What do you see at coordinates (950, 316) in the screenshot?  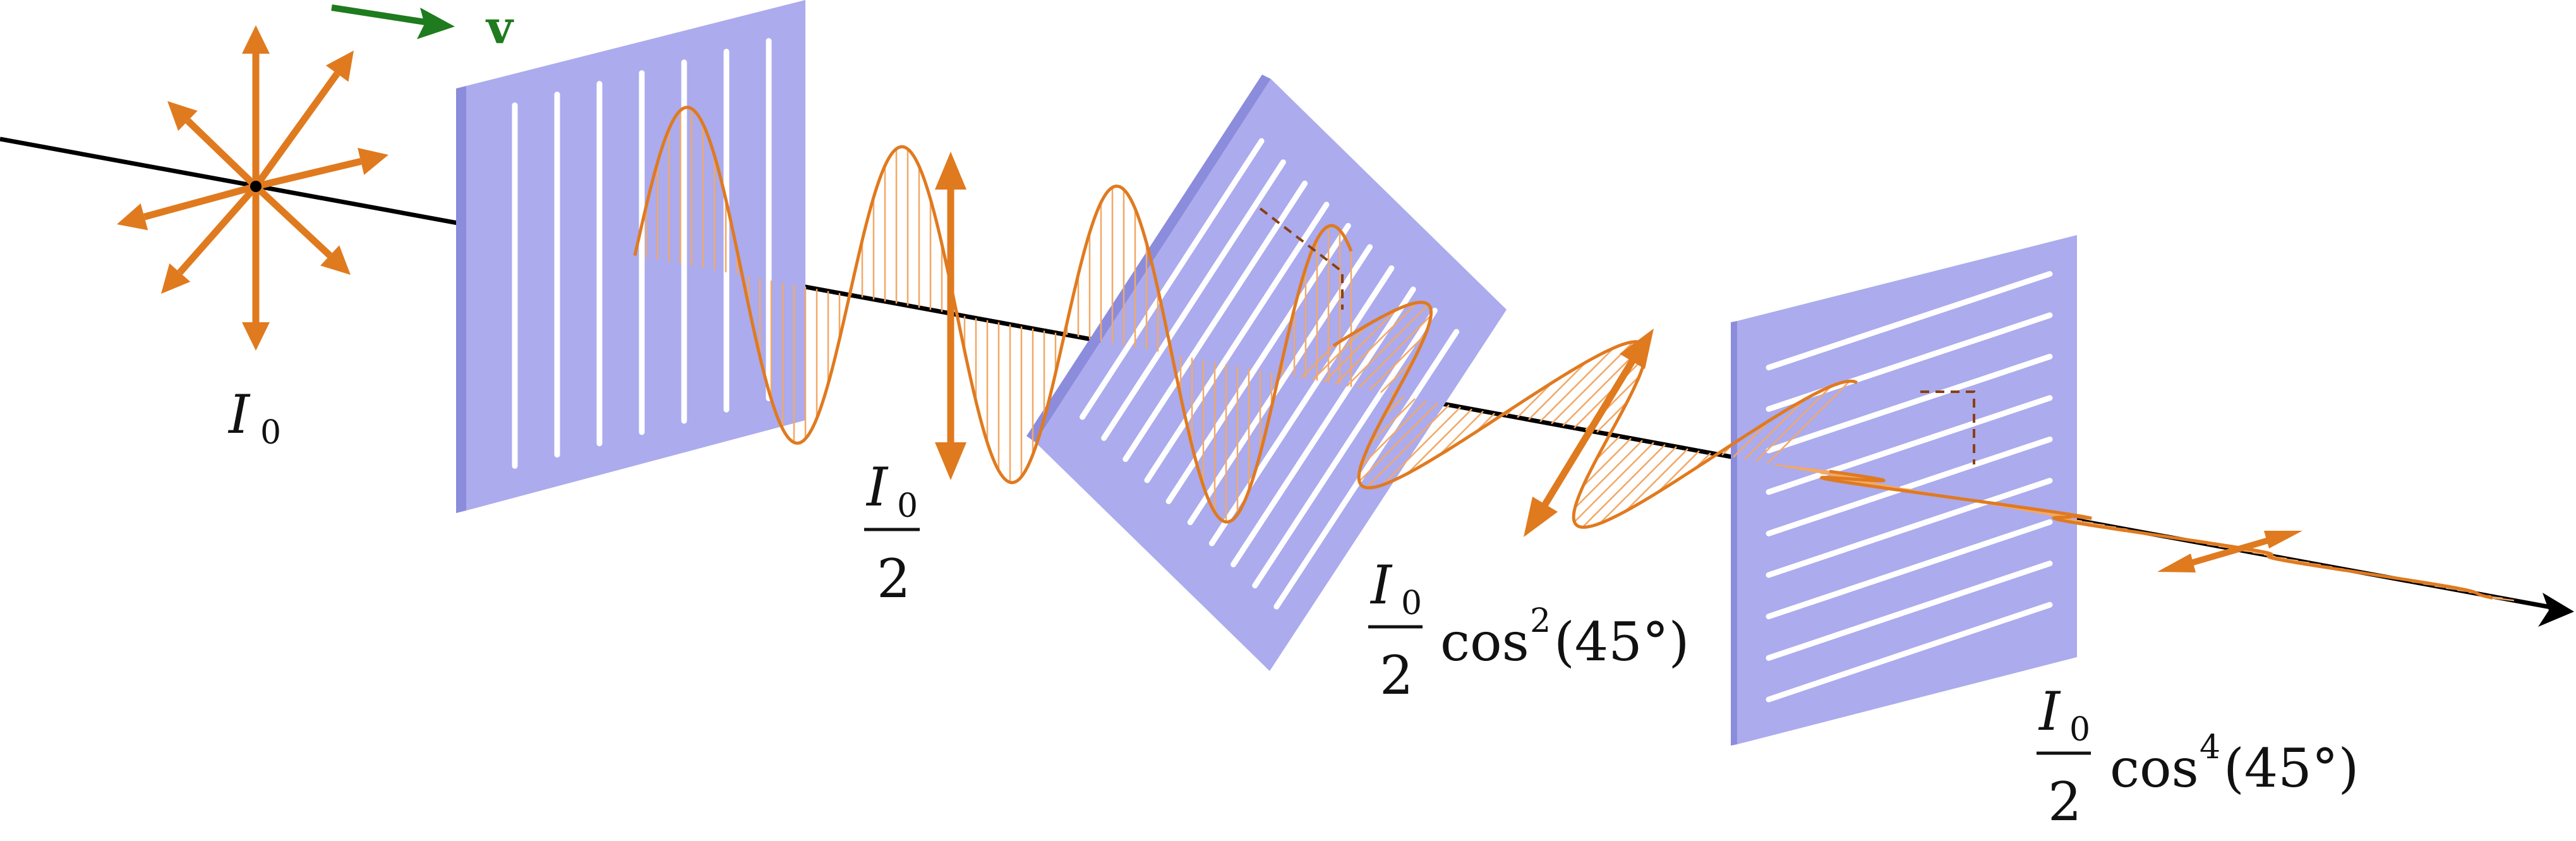 I see `polarization-arrow-vertical` at bounding box center [950, 316].